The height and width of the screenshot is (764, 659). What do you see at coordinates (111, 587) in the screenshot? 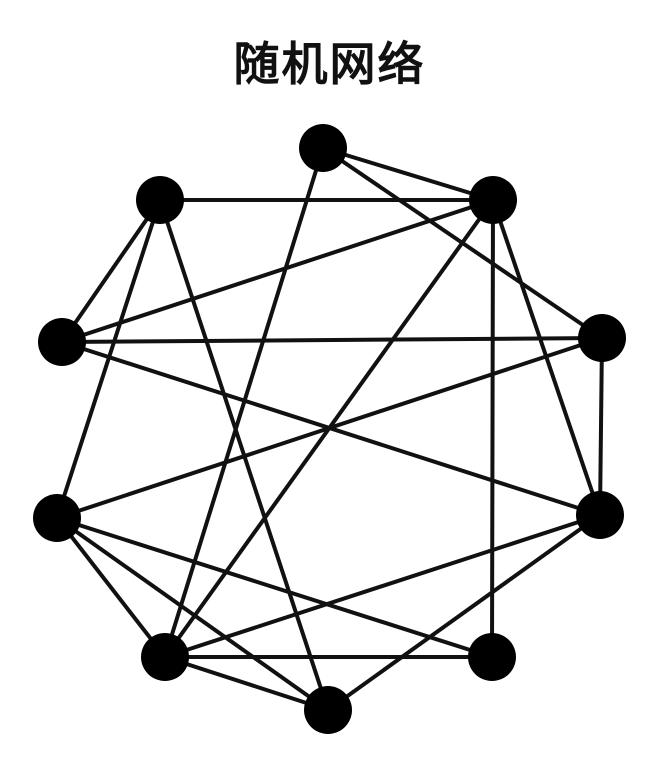
I see `edge-lower-left--bottom-left` at bounding box center [111, 587].